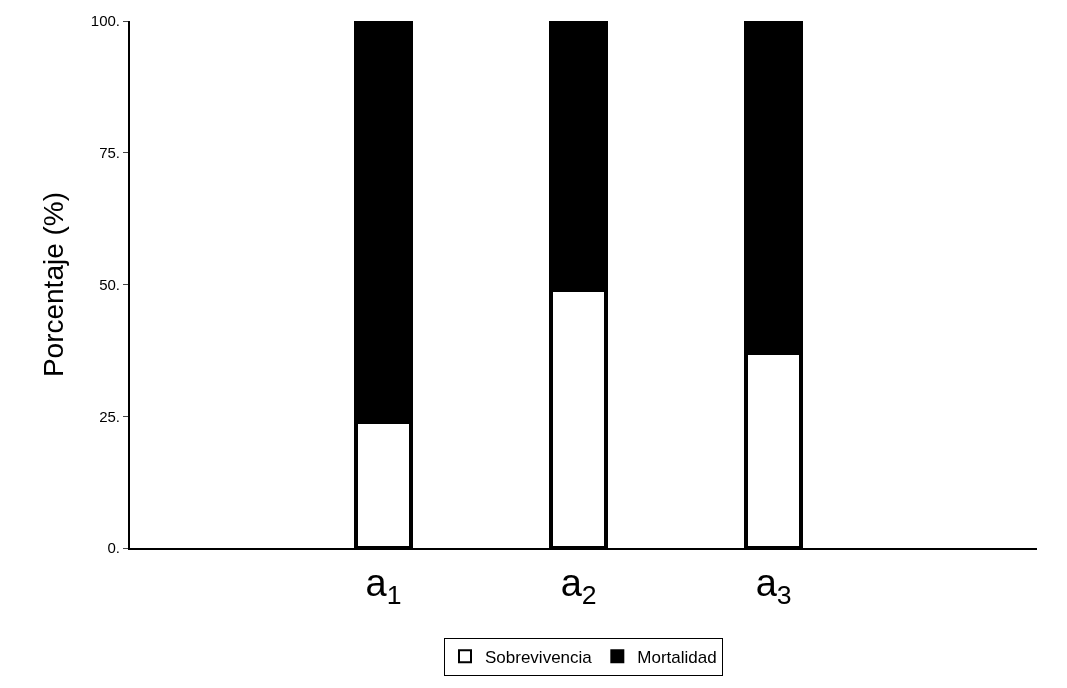 The image size is (1067, 688). Describe the element at coordinates (109, 416) in the screenshot. I see `y-tick-label: 25.` at that location.